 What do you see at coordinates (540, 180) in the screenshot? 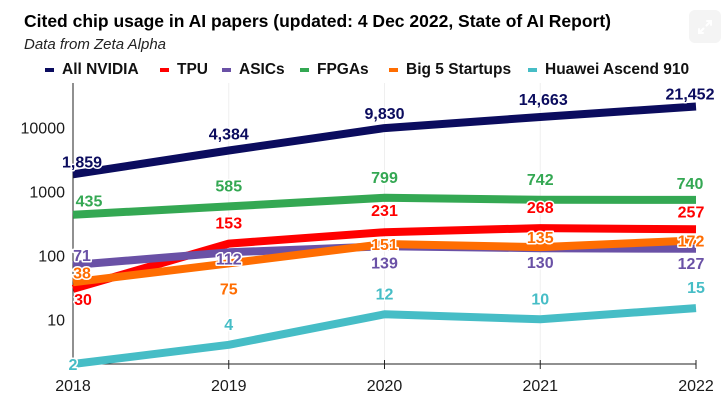
I see `data-label-fpgas: 742` at bounding box center [540, 180].